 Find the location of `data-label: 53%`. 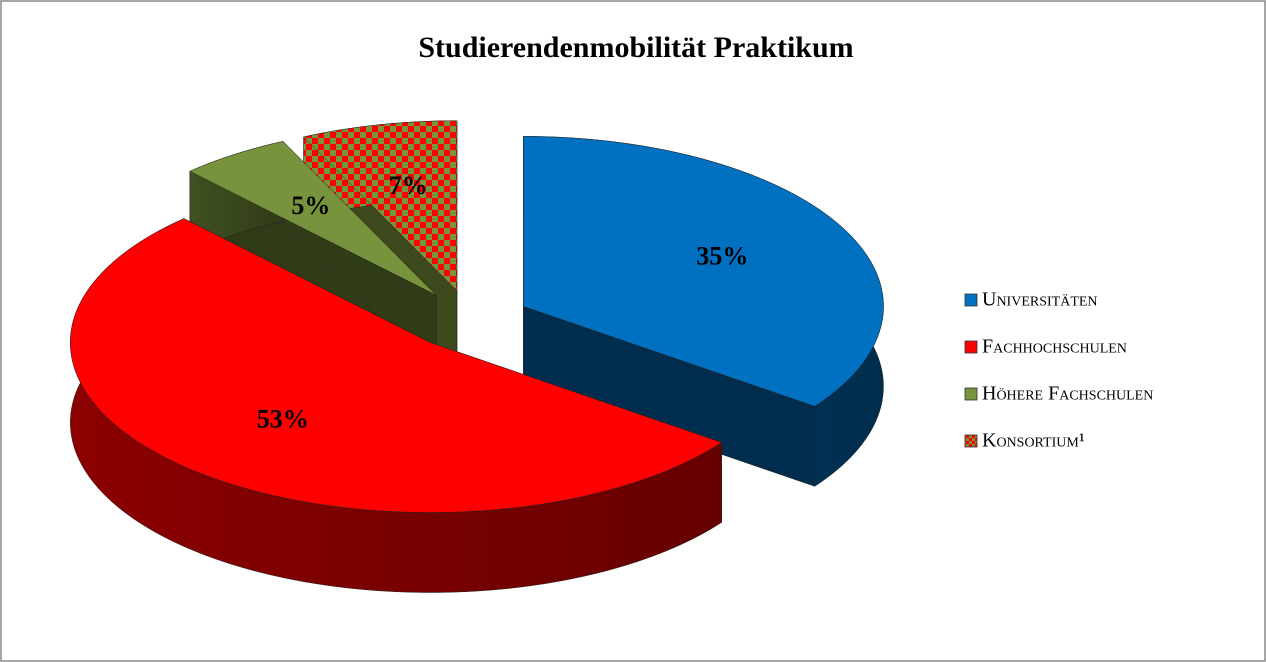

data-label: 53% is located at coordinates (283, 419).